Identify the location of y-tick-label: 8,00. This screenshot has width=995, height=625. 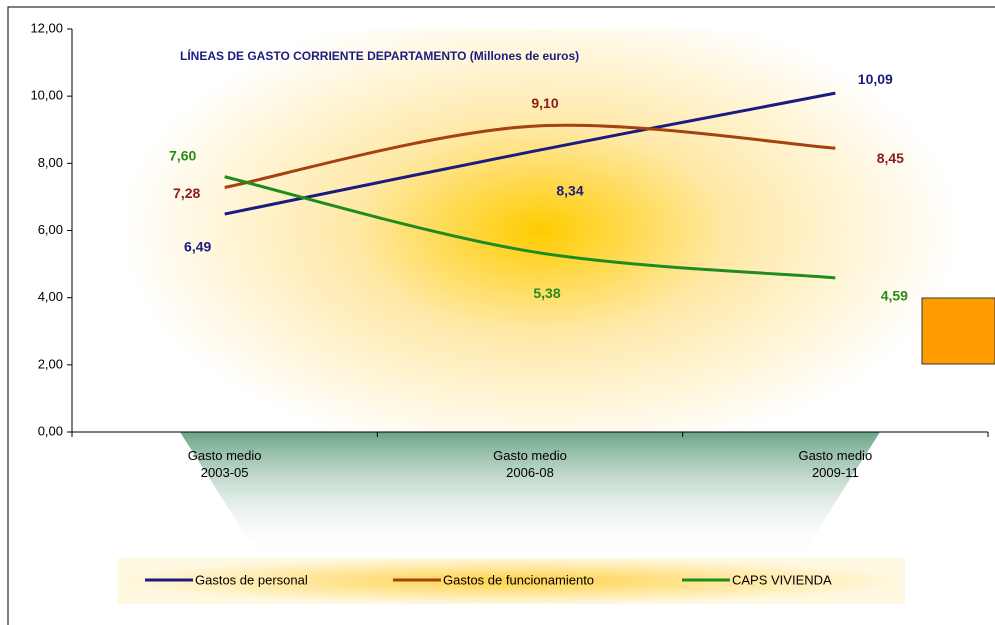
(50, 162).